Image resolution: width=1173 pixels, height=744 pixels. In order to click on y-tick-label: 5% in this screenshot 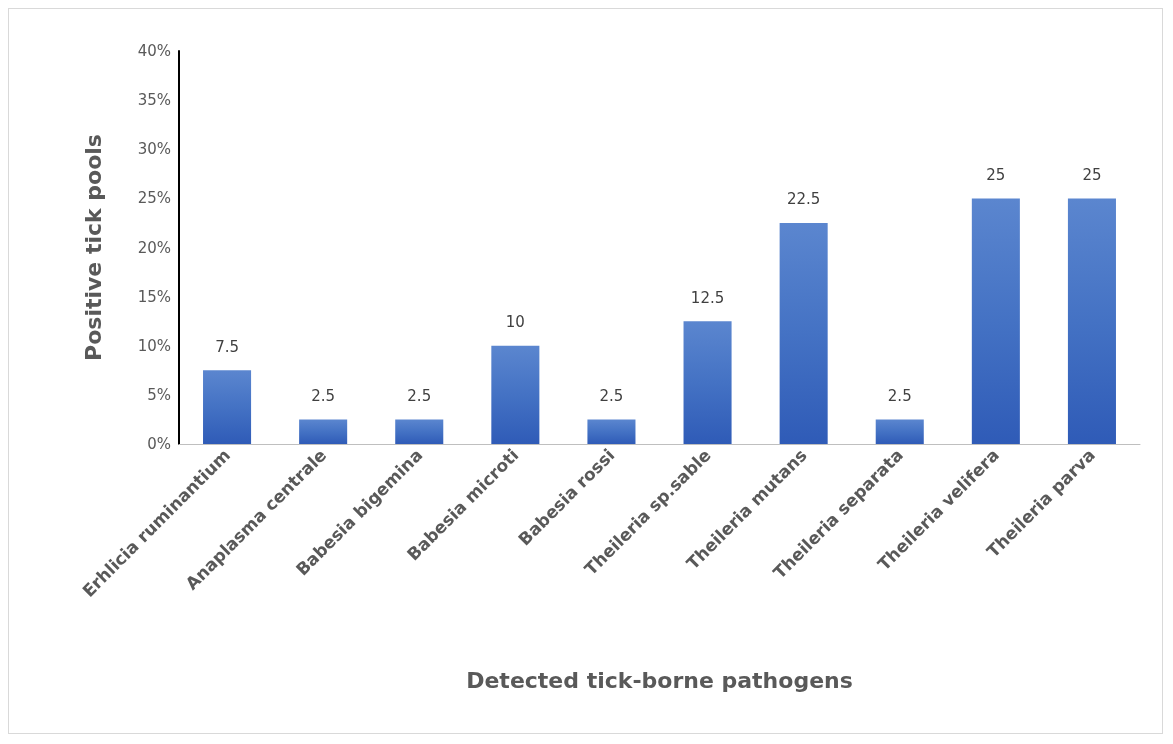, I will do `click(159, 394)`.